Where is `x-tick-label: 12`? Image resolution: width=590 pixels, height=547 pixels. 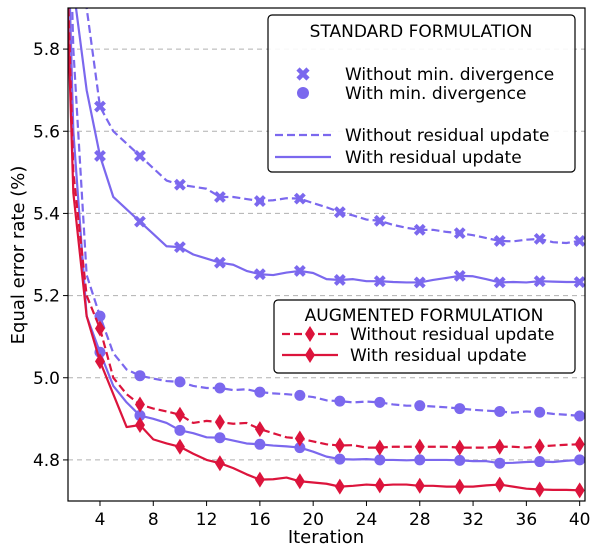
x-tick-label: 12 is located at coordinates (207, 520).